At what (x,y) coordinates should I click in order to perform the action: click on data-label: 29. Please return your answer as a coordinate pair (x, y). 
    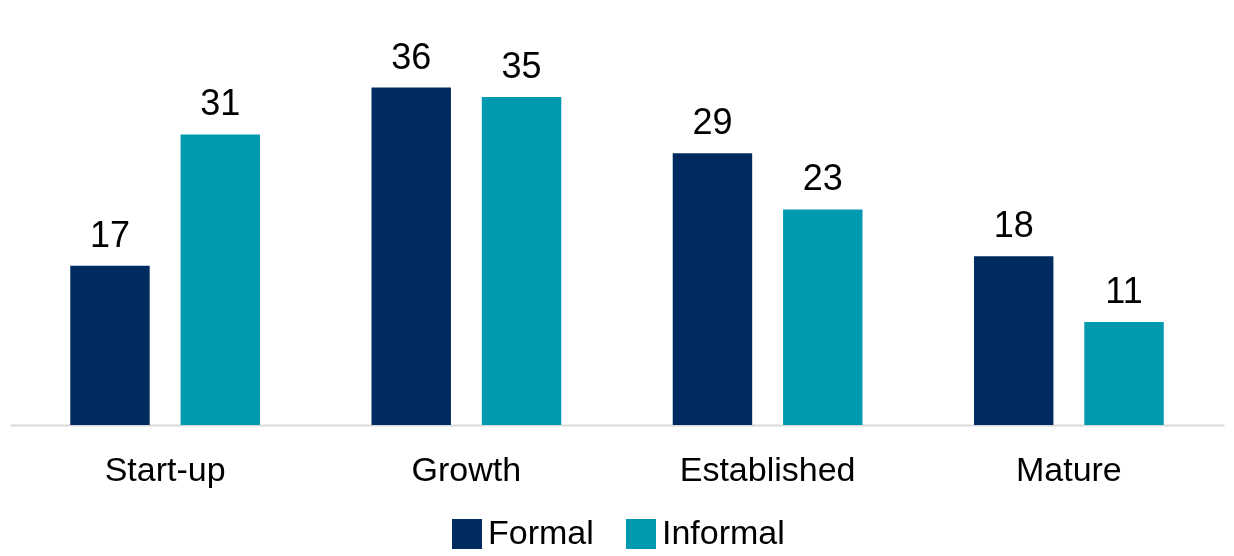
    Looking at the image, I should click on (712, 122).